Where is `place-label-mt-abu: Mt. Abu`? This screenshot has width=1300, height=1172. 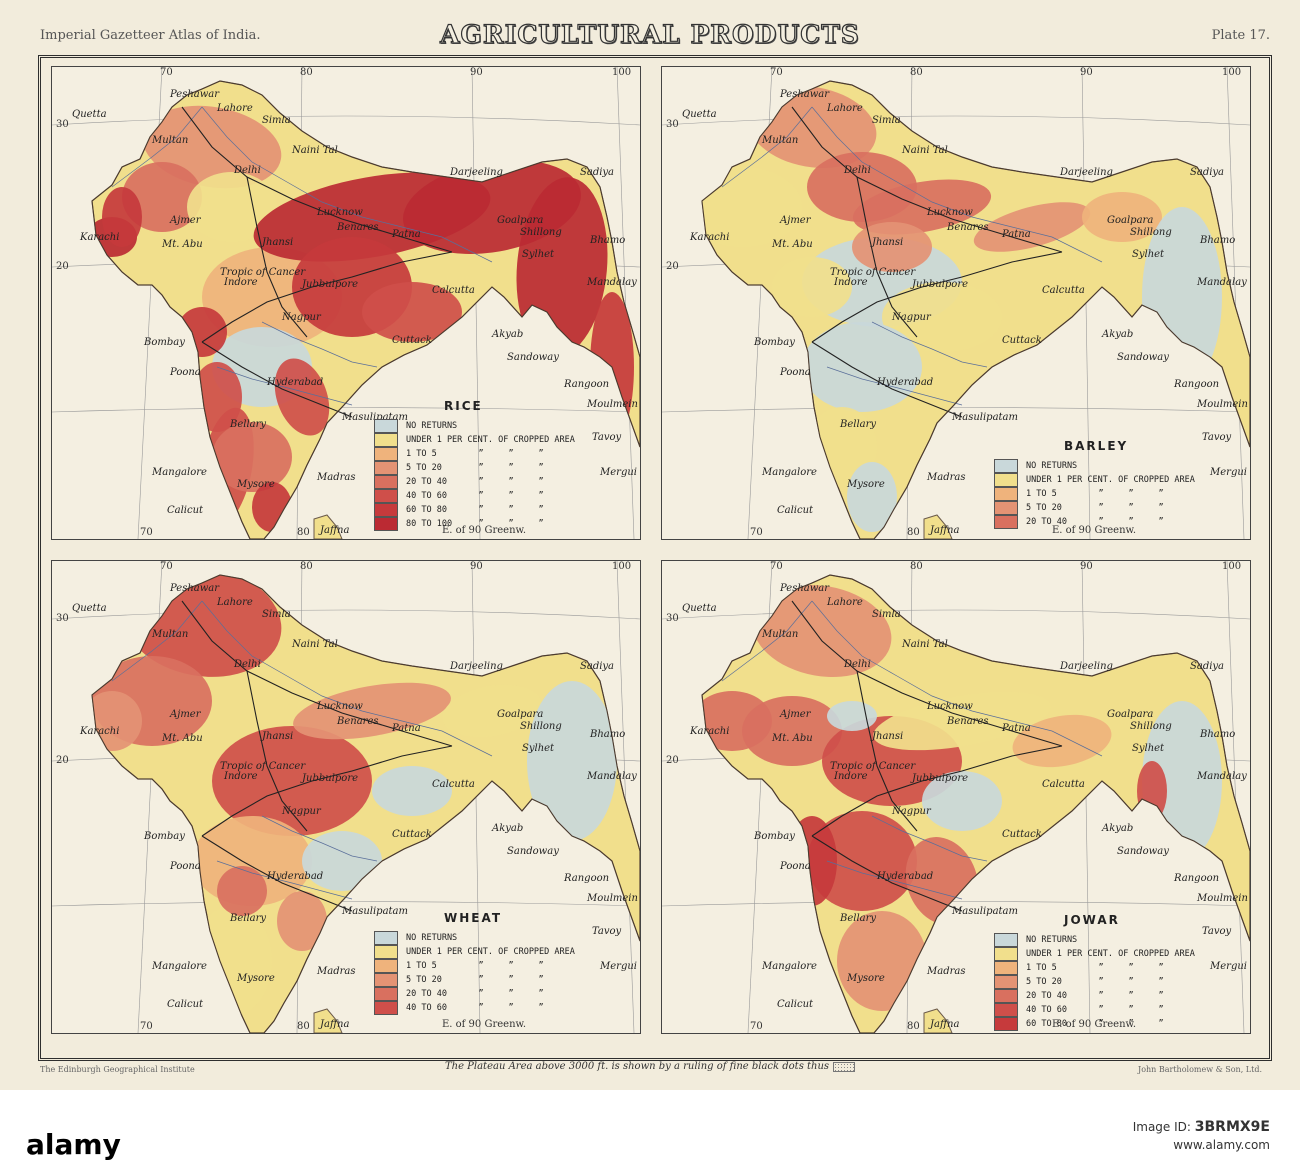
place-label-mt-abu: Mt. Abu is located at coordinates (792, 738).